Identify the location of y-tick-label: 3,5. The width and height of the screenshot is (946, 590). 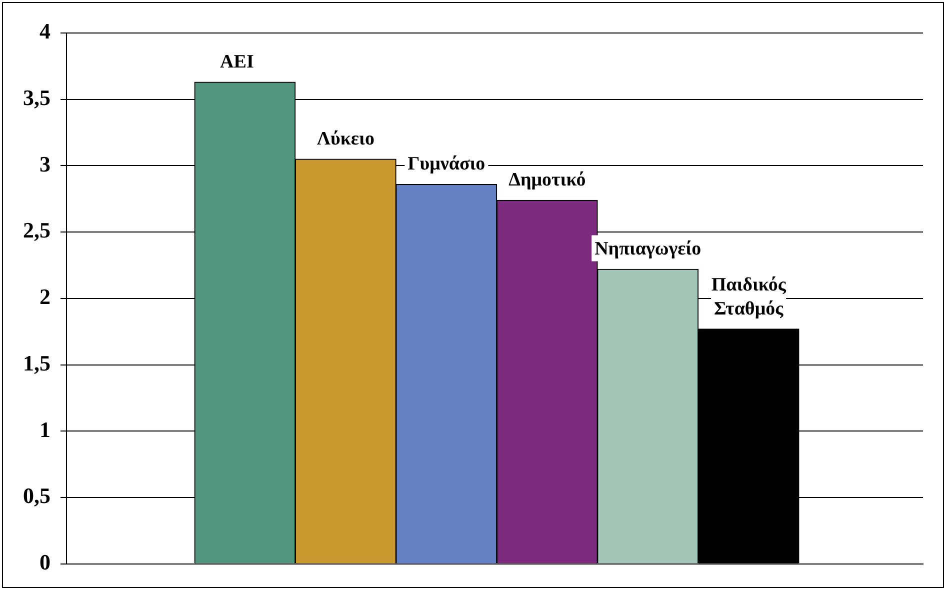
(36, 97).